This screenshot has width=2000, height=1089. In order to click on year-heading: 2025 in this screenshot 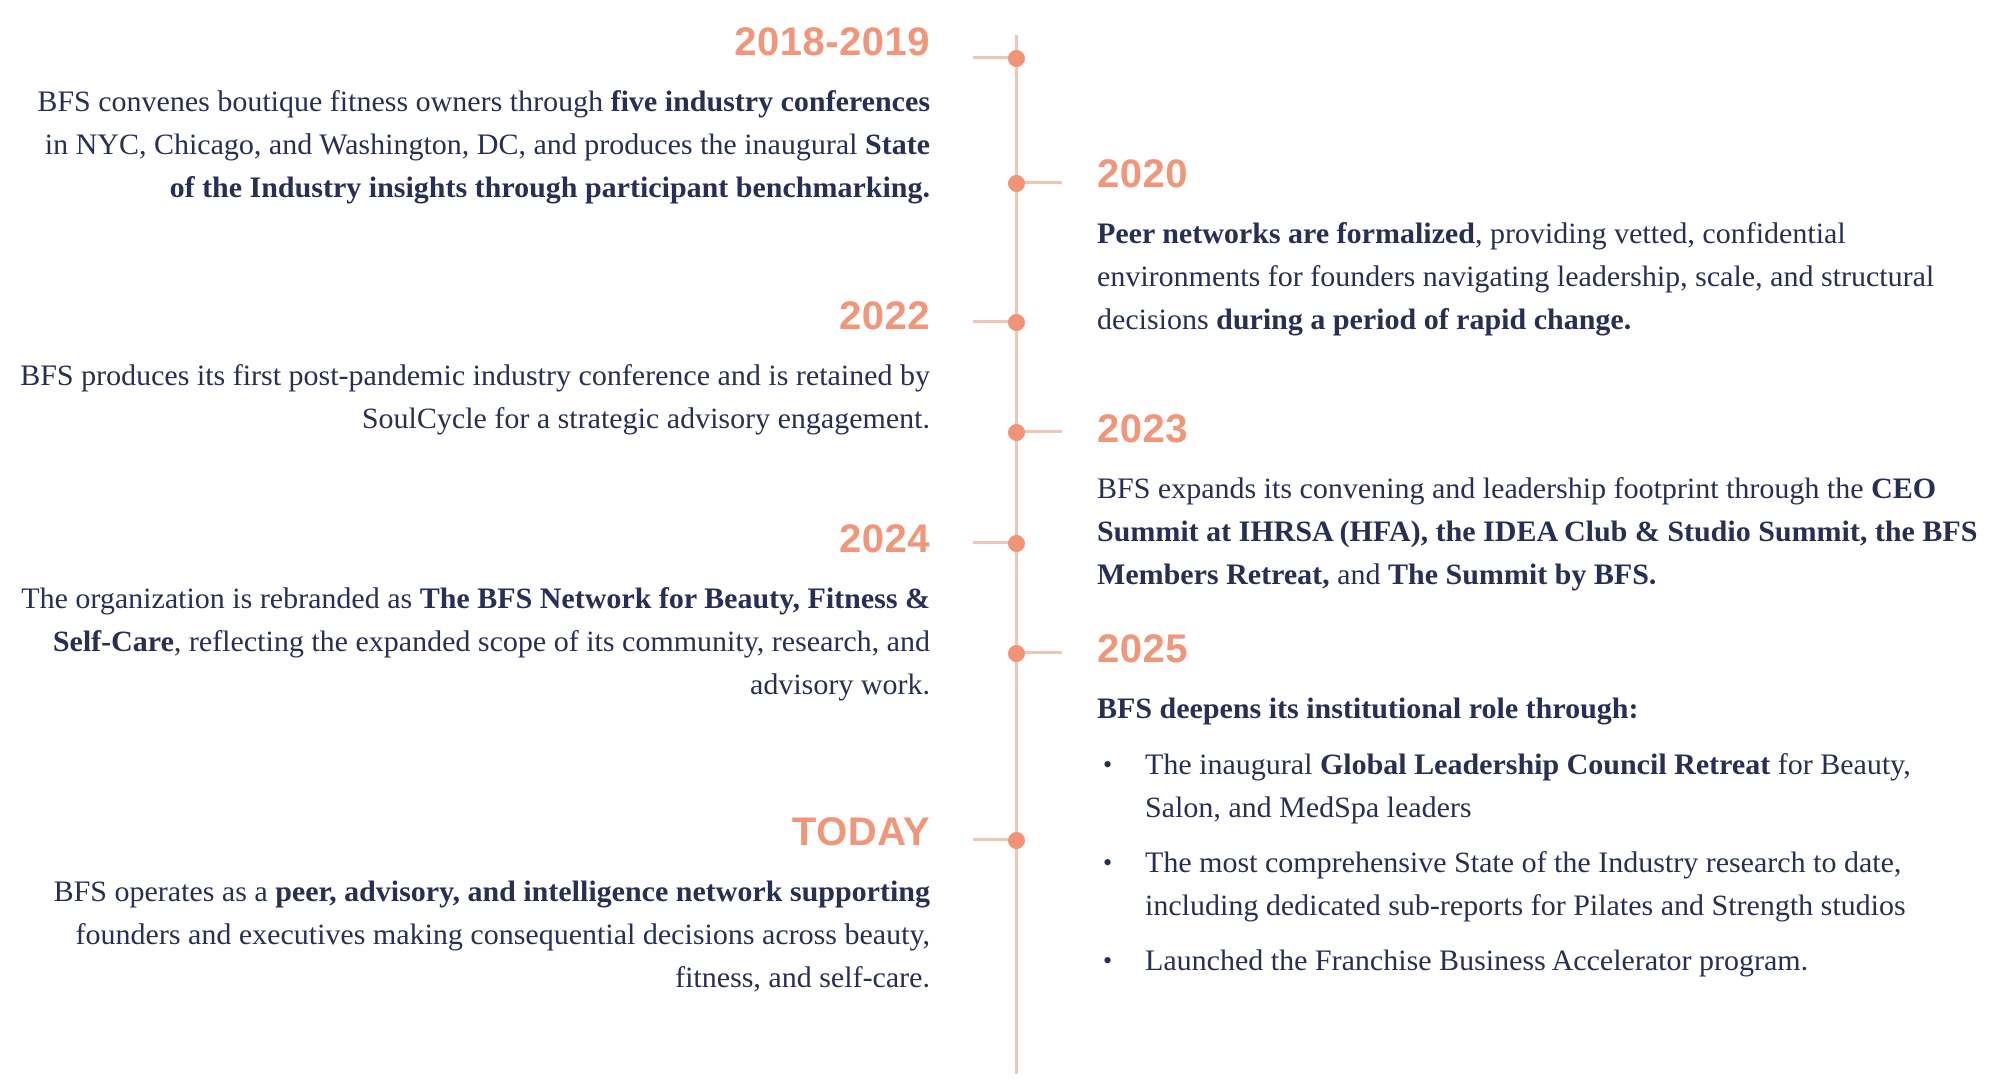, I will do `click(1142, 649)`.